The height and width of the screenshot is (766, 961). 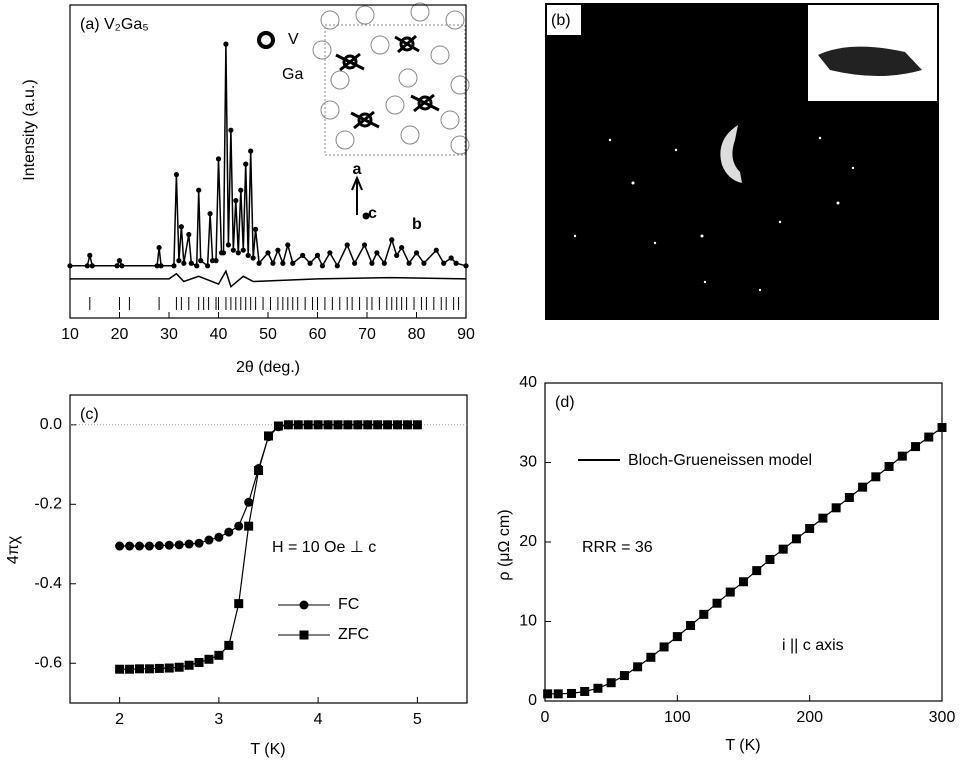 What do you see at coordinates (353, 634) in the screenshot?
I see `legend-label: ZFC` at bounding box center [353, 634].